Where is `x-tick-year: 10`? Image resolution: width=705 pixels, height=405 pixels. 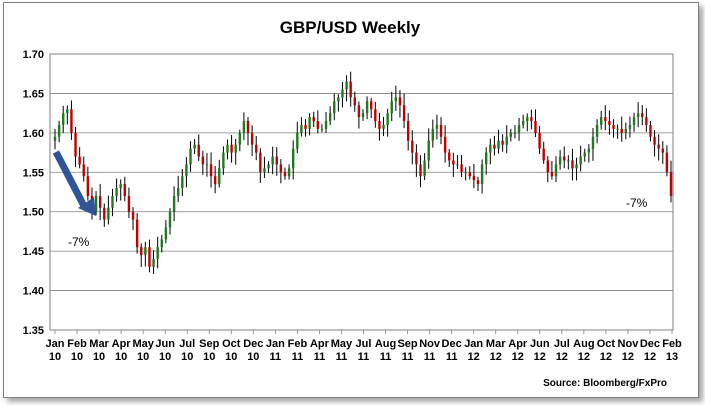
x-tick-year: 10 is located at coordinates (77, 357).